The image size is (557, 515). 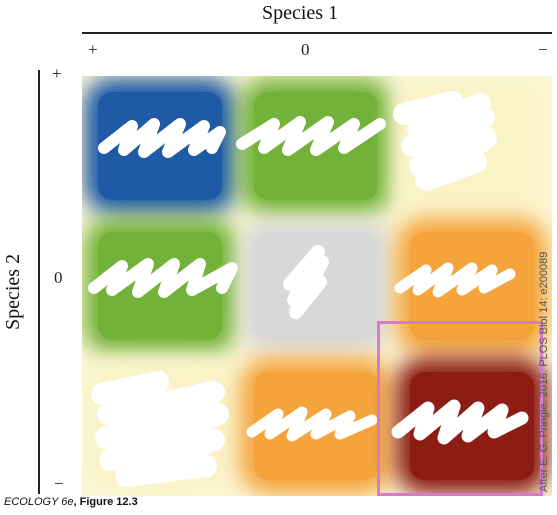 I want to click on x-sign-minus: −, so click(x=543, y=49).